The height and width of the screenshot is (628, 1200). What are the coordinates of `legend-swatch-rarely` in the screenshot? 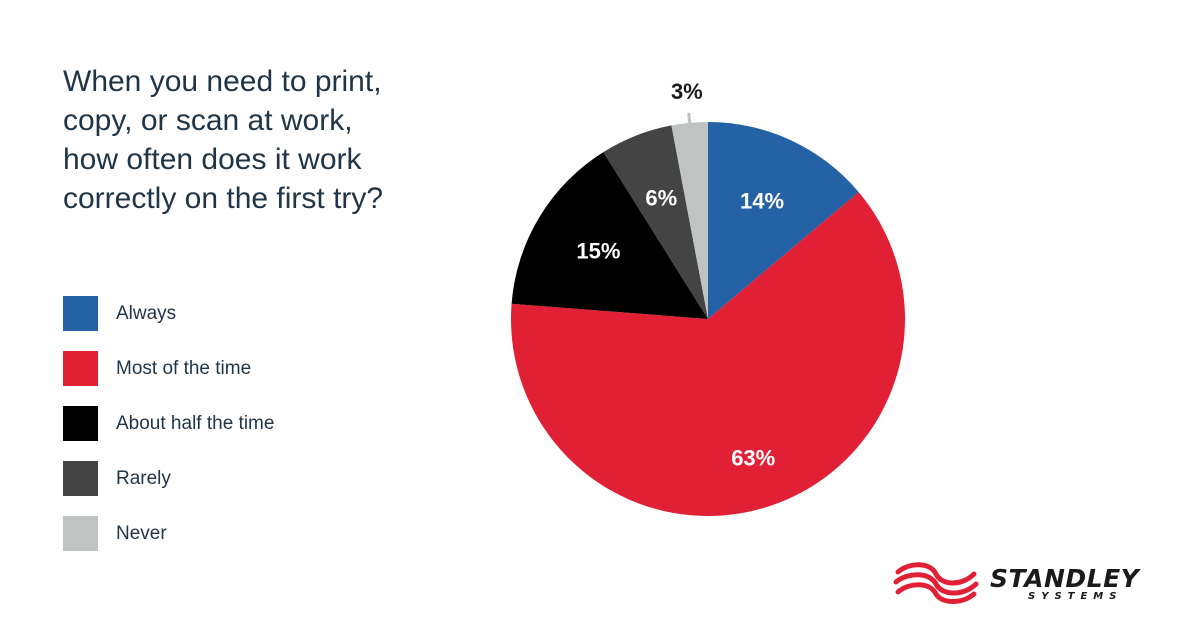 It's located at (80, 478).